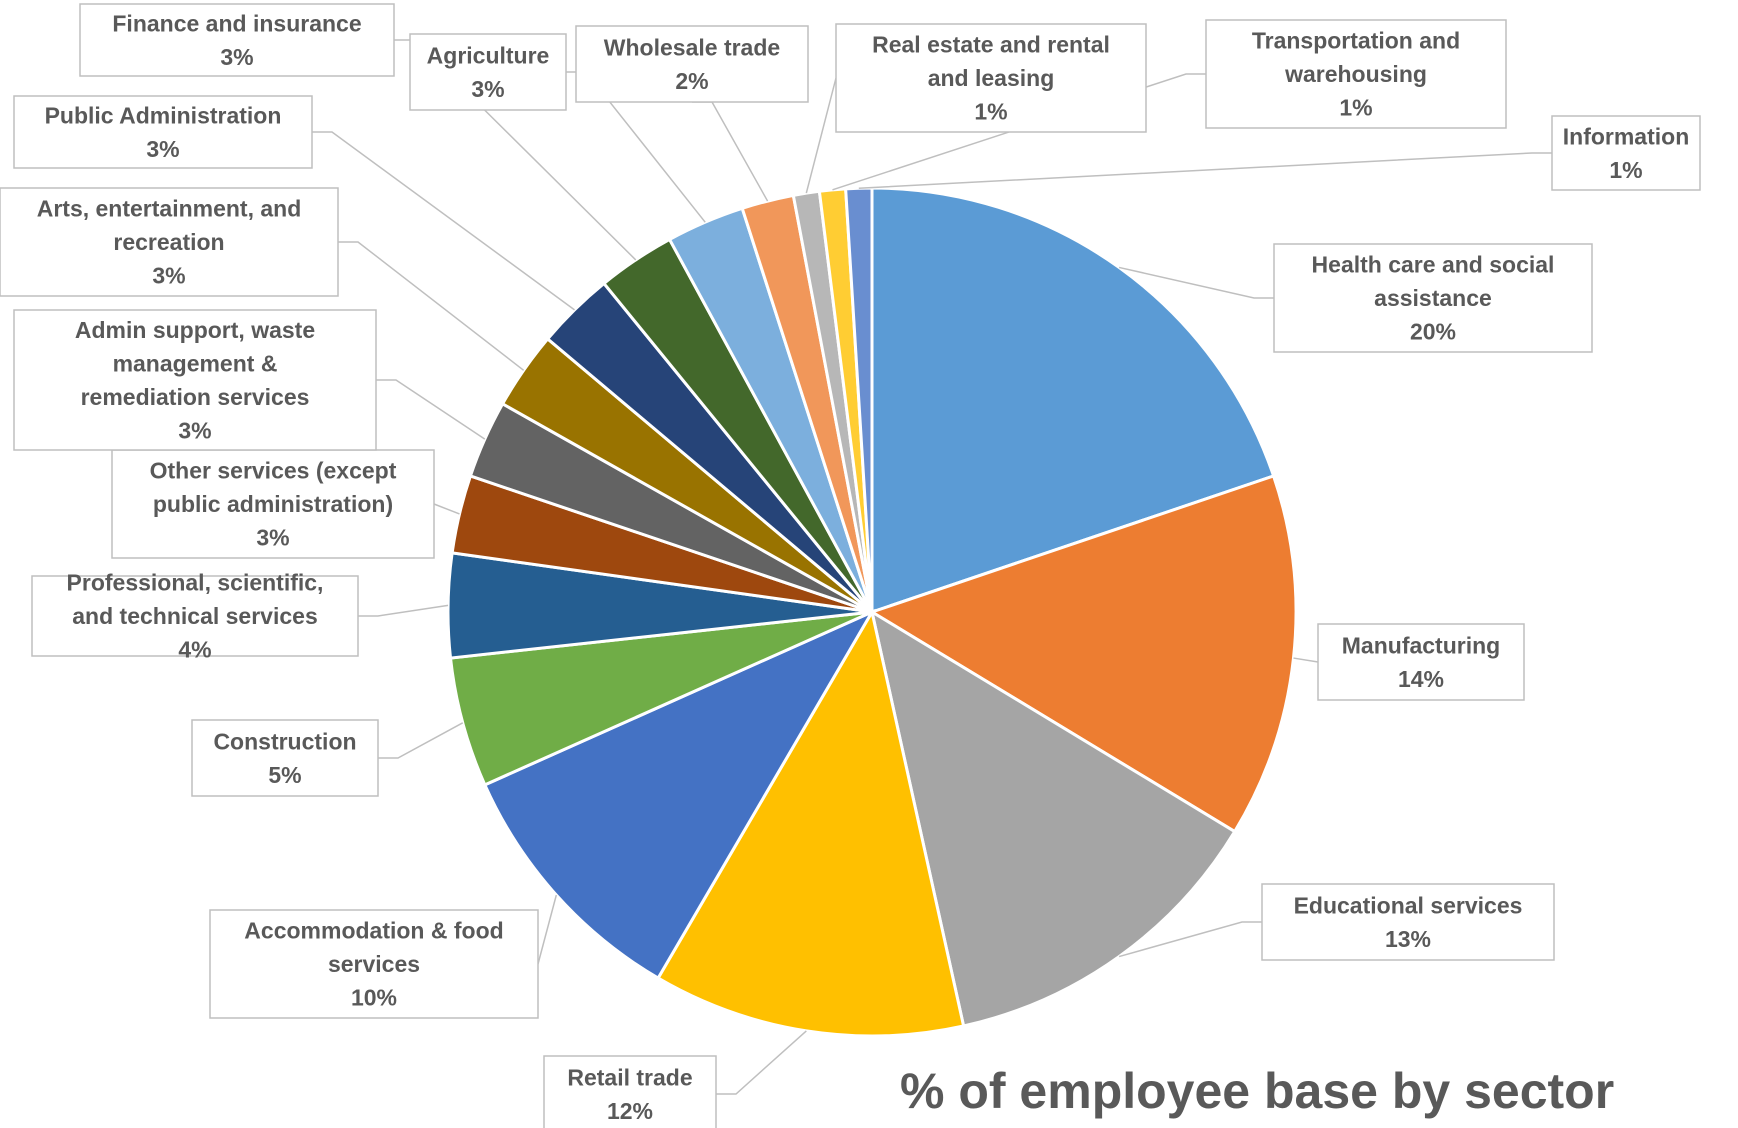 This screenshot has width=1738, height=1128. I want to click on data-label-arts-entertainment-and-recreation: Arts, entertainment, and recreation 3%, so click(169, 242).